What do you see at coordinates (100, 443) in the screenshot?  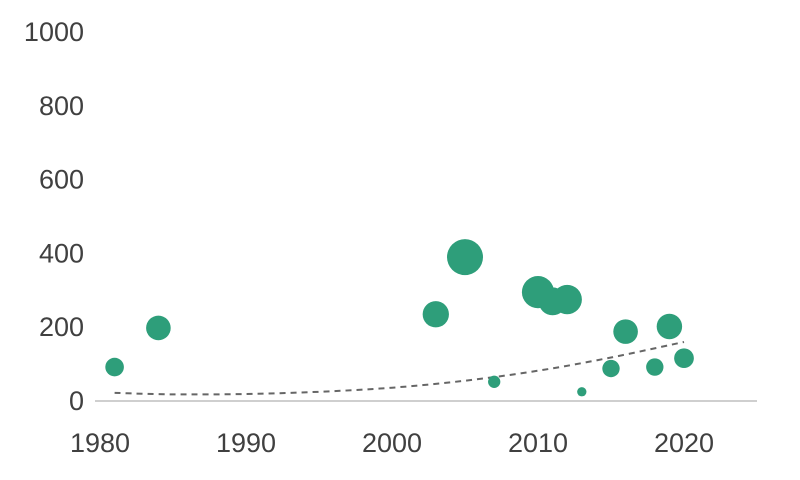 I see `x-tick-label: 1980` at bounding box center [100, 443].